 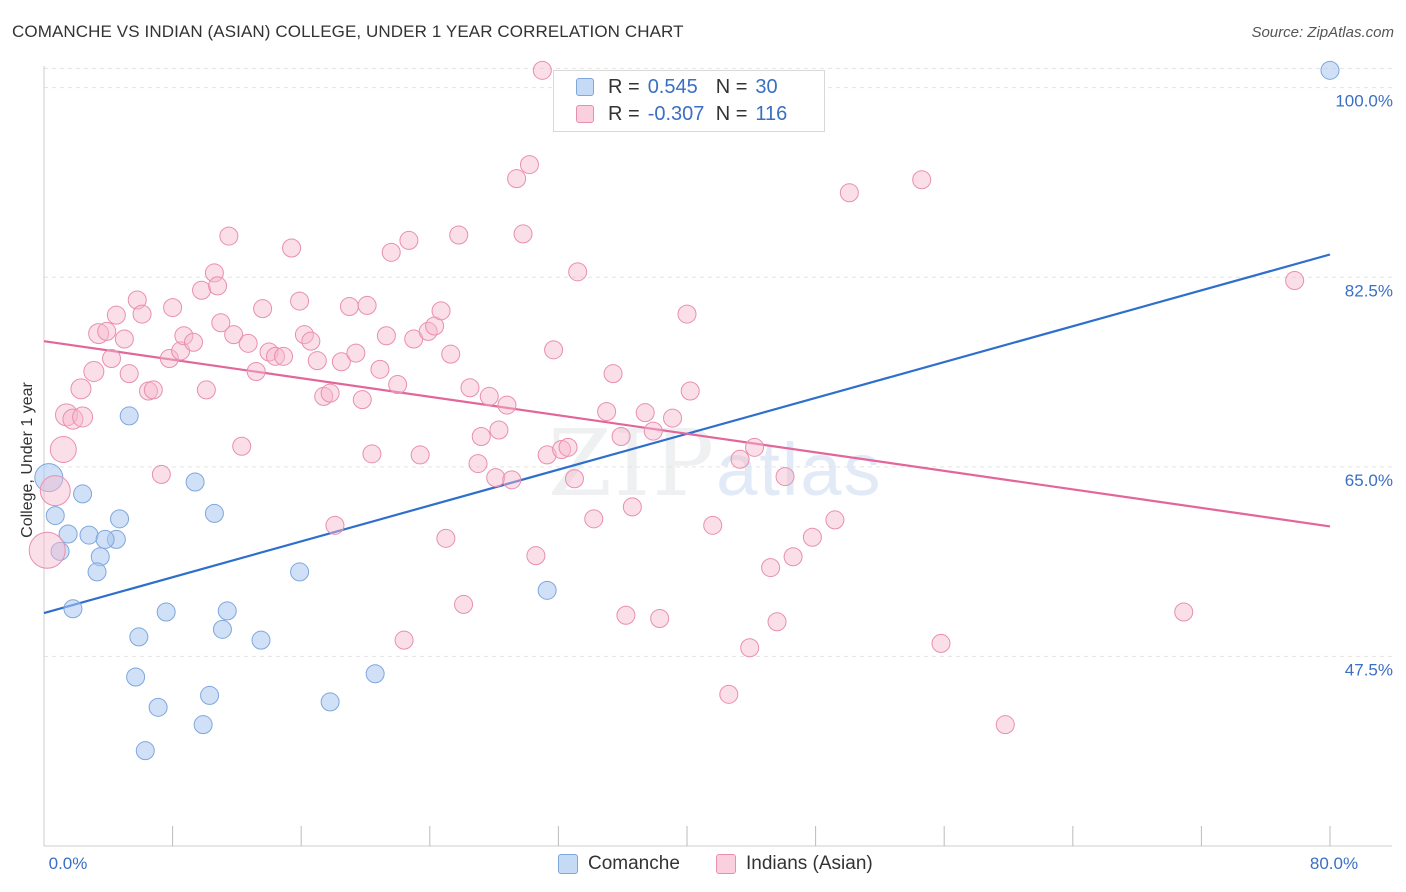 I want to click on series-label-comanche: Comanche, so click(x=634, y=863).